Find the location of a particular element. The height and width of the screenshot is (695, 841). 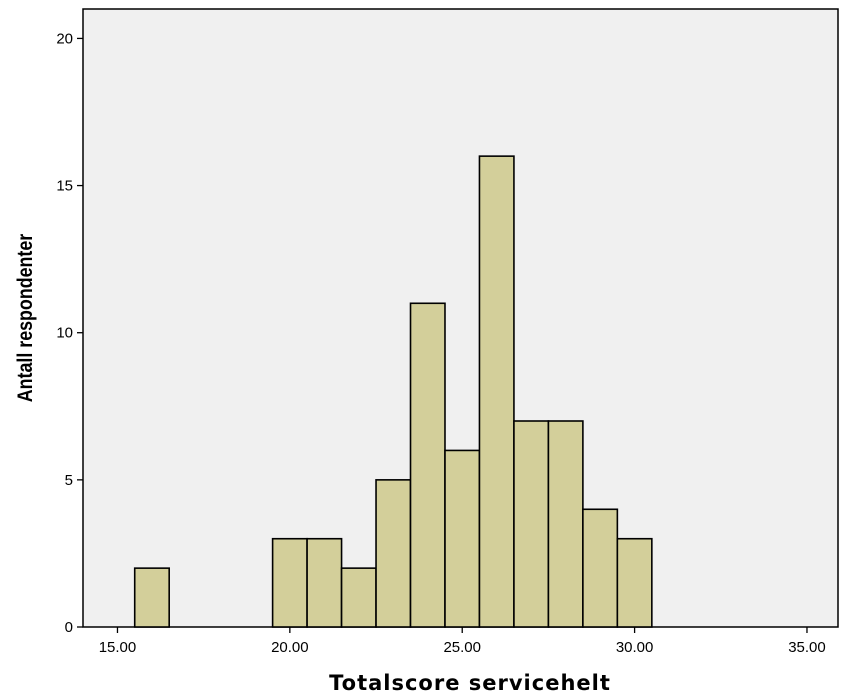

y-tick-label: 0 is located at coordinates (69, 627).